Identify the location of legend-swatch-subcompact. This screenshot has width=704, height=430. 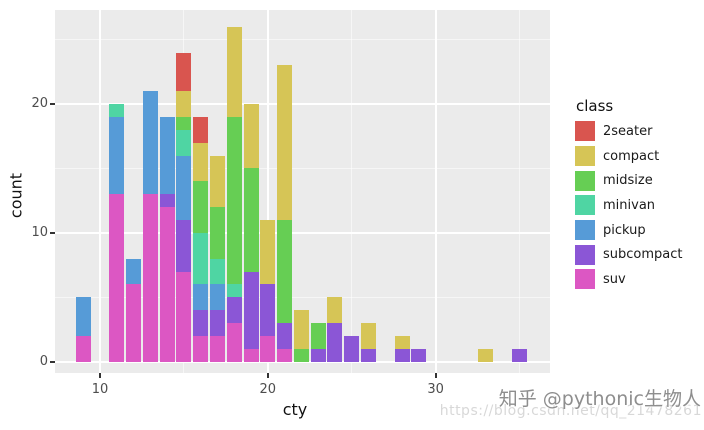
(585, 254).